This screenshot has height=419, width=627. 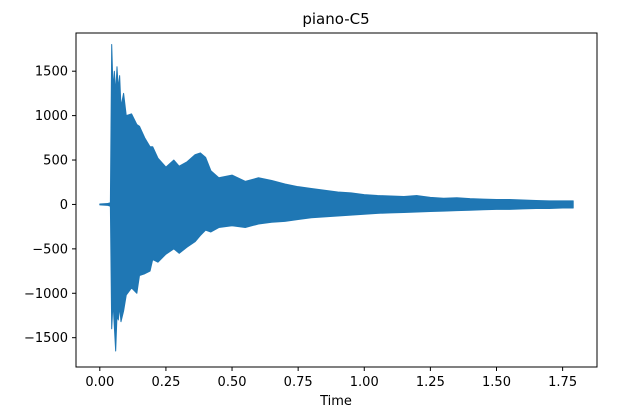 What do you see at coordinates (298, 382) in the screenshot?
I see `x-tick-label: 0.75` at bounding box center [298, 382].